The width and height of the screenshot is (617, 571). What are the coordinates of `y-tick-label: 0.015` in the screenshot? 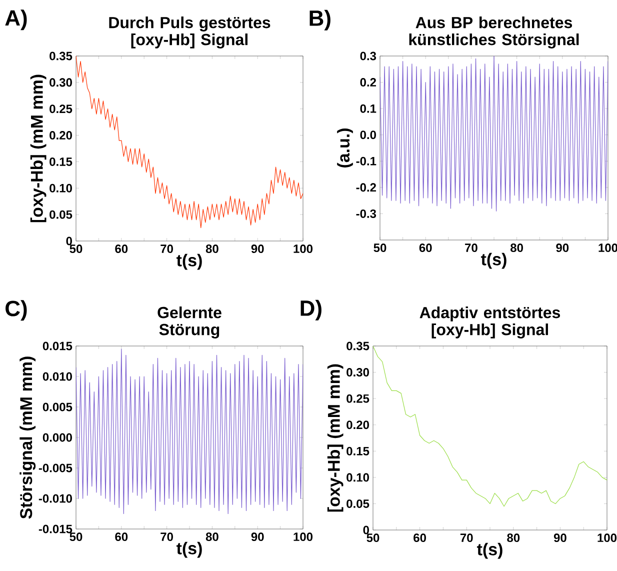 It's located at (57, 346).